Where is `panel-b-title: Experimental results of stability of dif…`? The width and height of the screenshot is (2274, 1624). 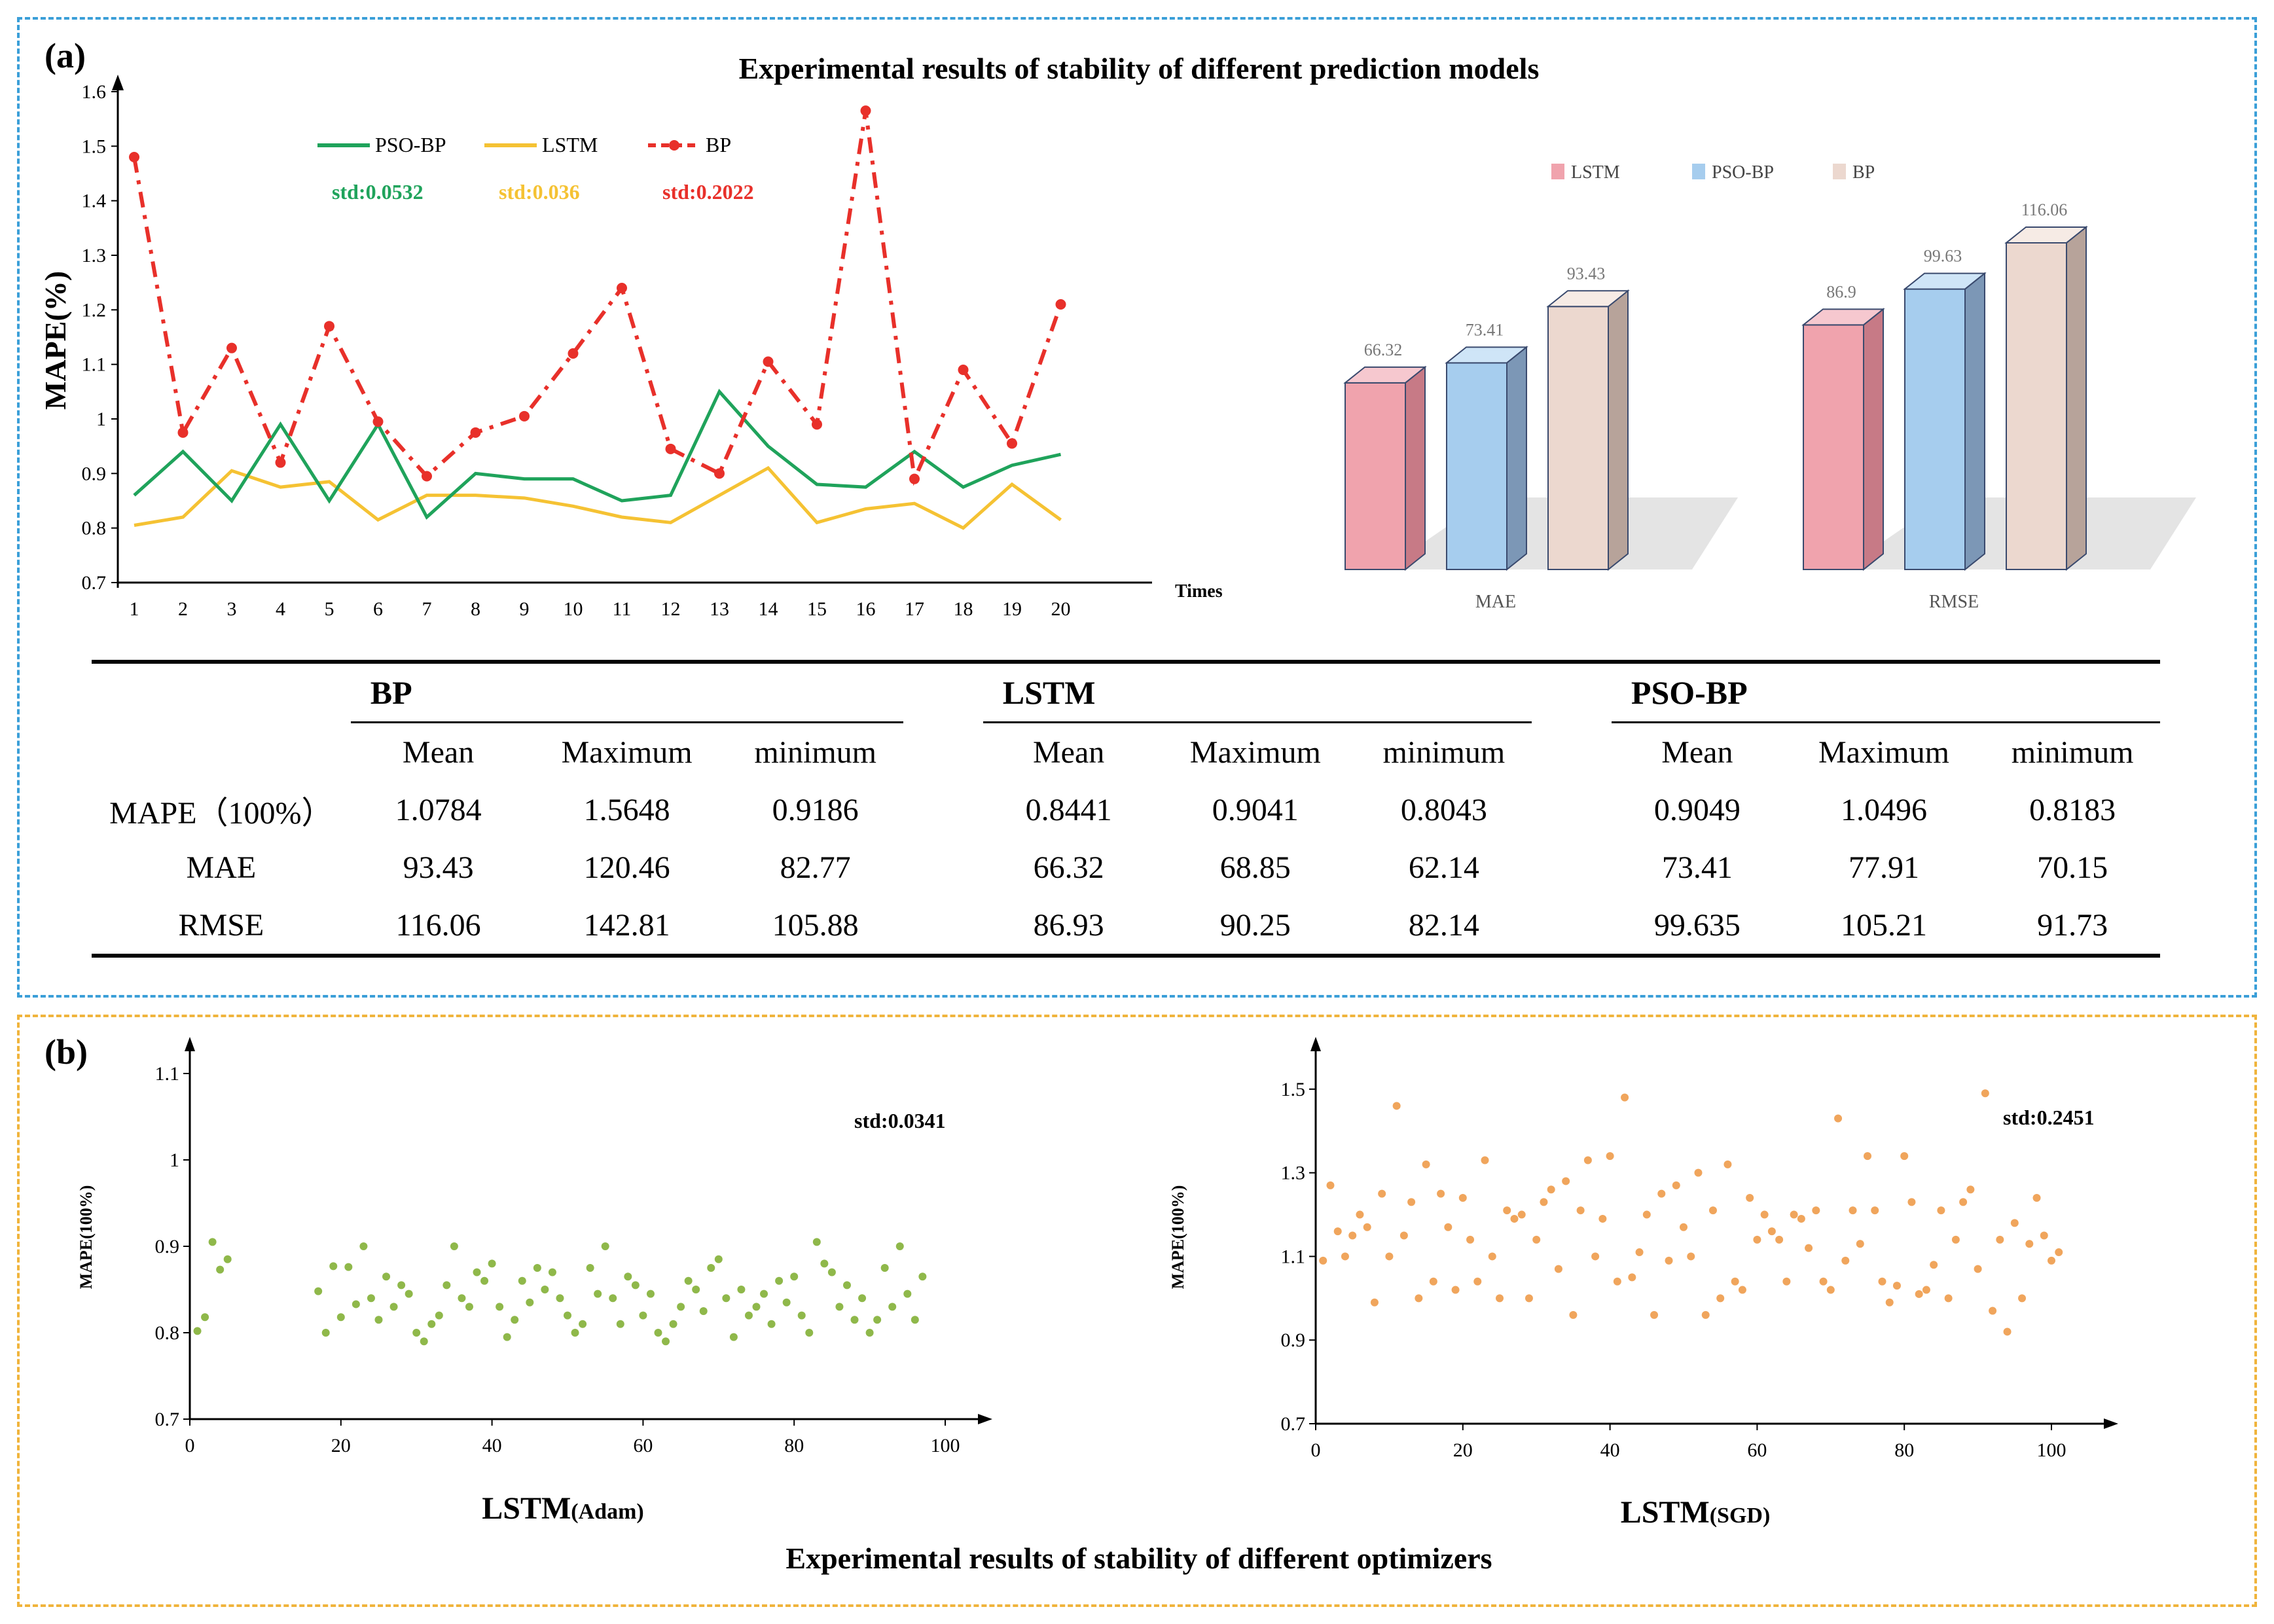 panel-b-title: Experimental results of stability of dif… is located at coordinates (1138, 1558).